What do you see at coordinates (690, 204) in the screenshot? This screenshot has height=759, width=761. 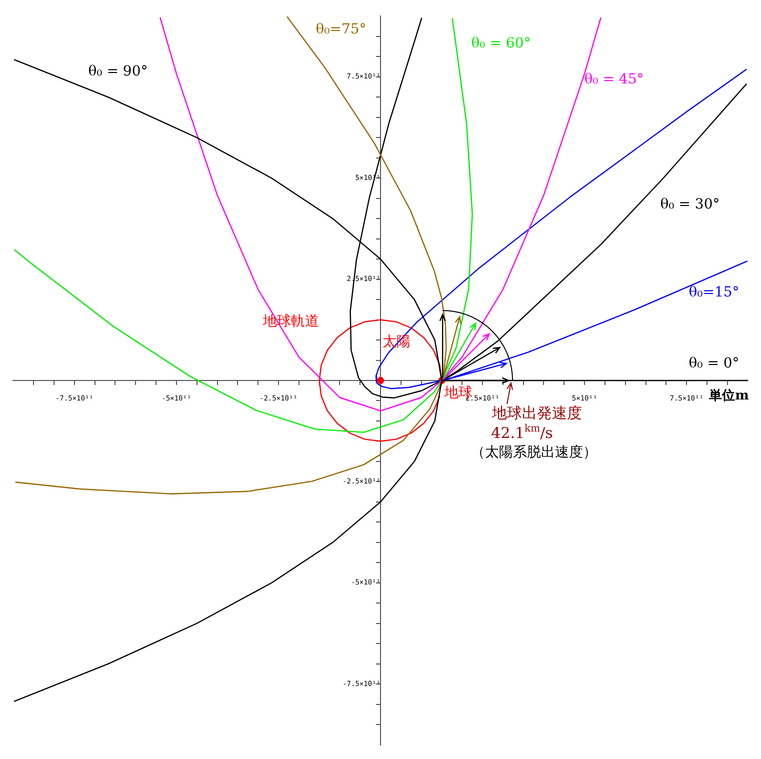 I see `series-label: θ₀ = 30°` at bounding box center [690, 204].